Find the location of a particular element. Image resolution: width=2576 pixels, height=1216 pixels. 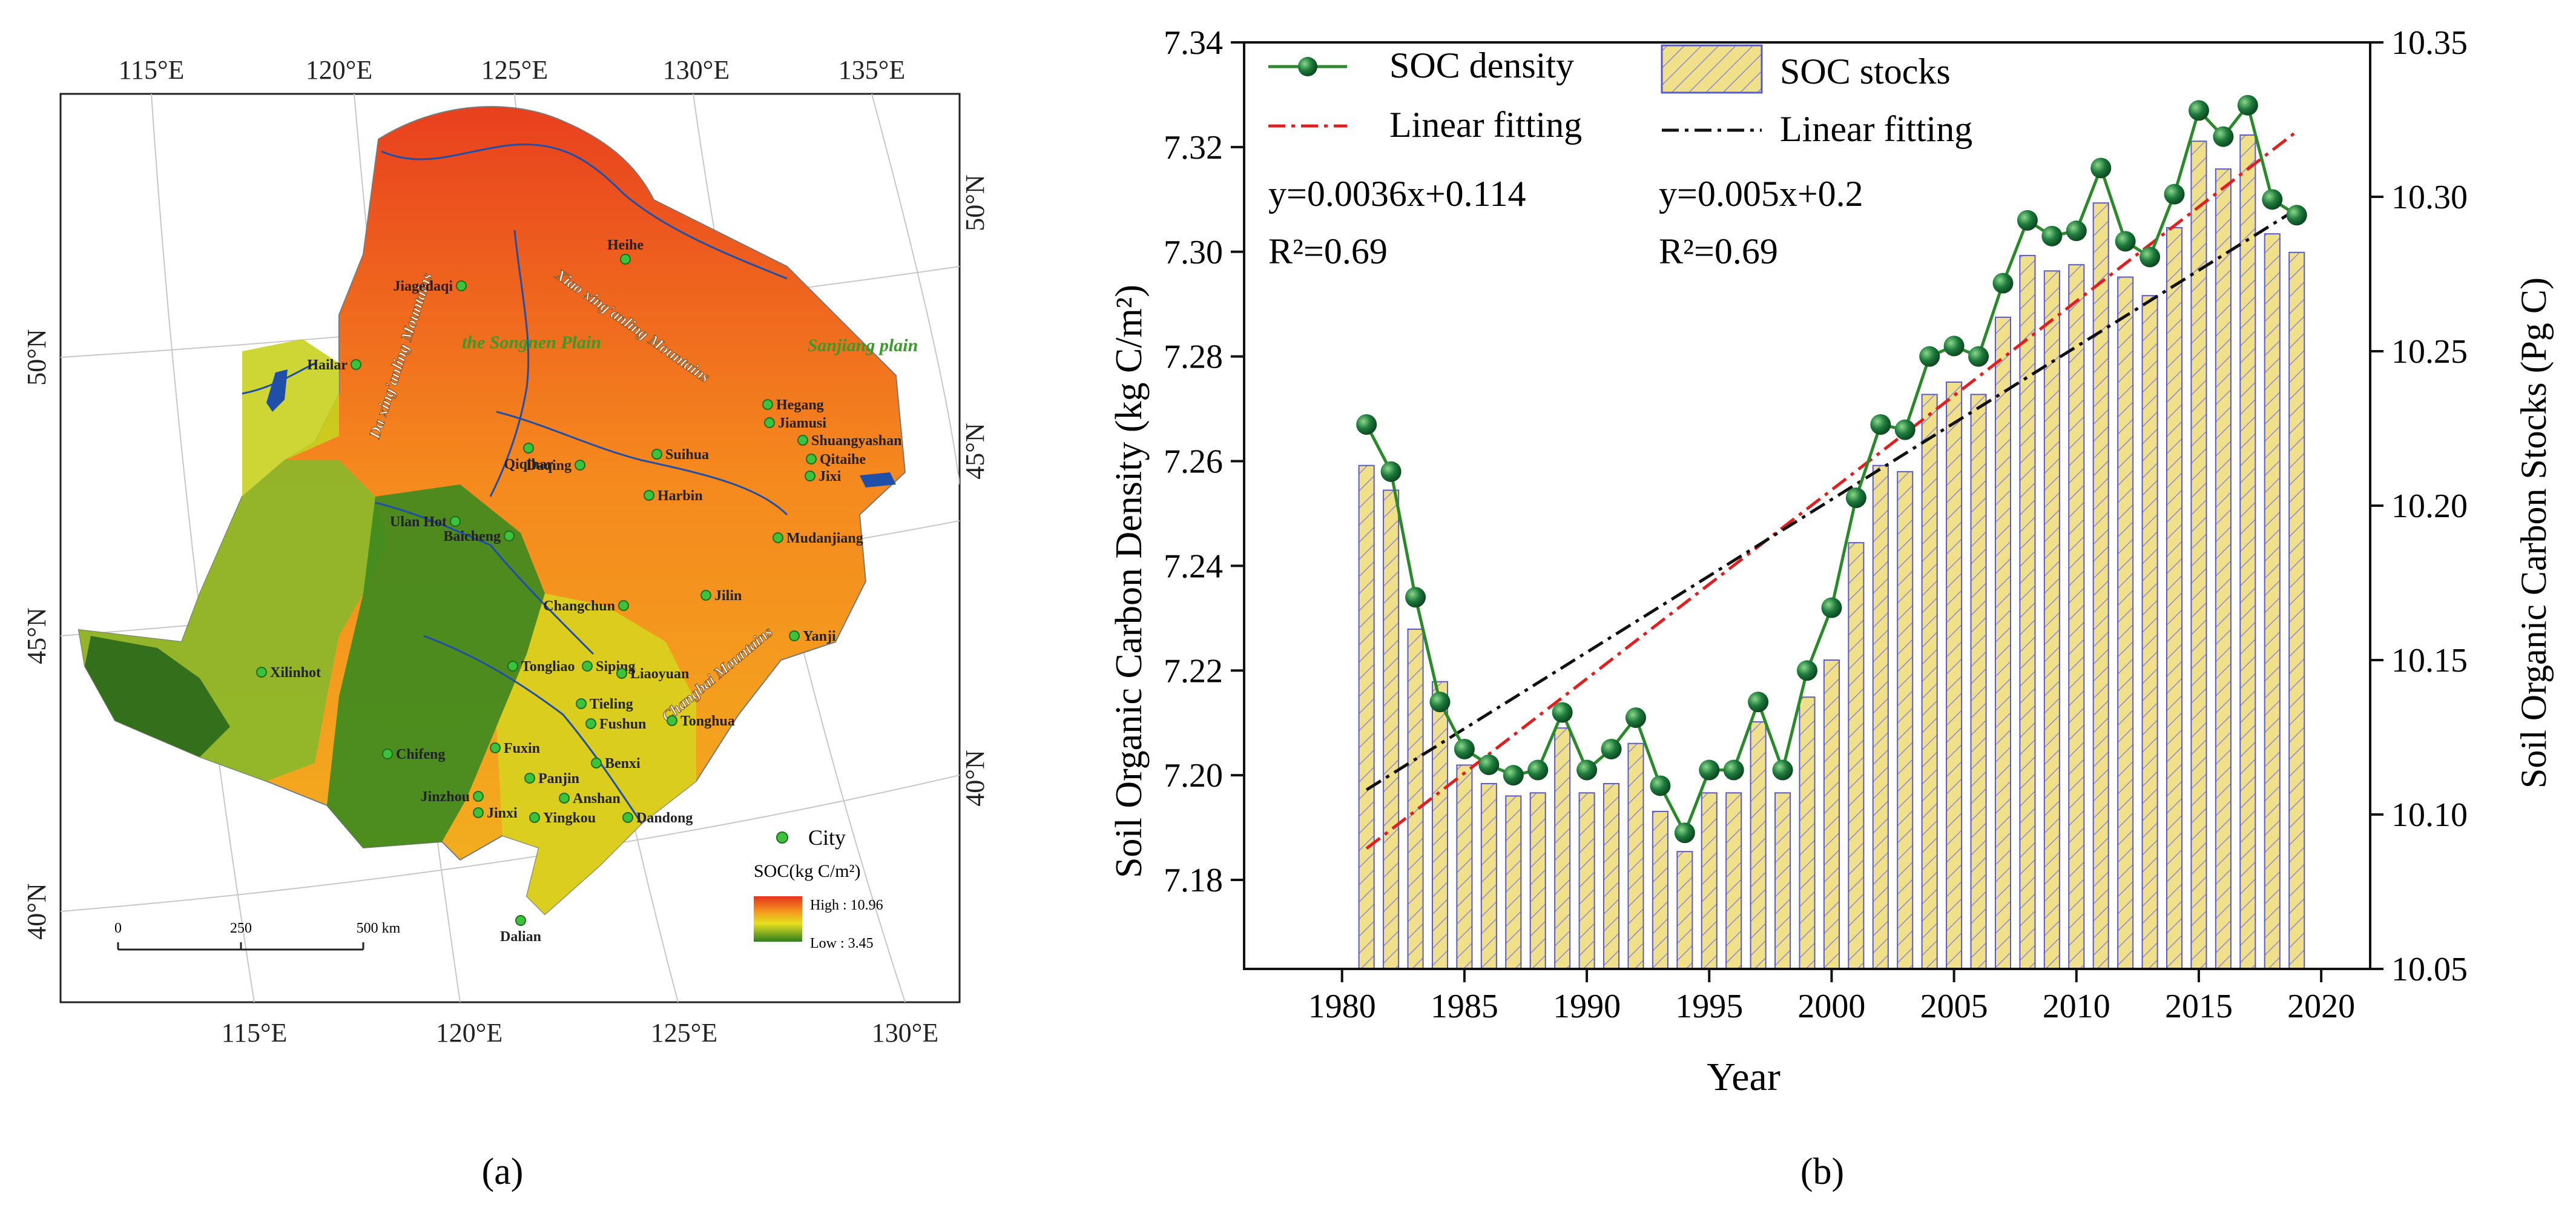

x-tick-label: 2020 is located at coordinates (2321, 1007).